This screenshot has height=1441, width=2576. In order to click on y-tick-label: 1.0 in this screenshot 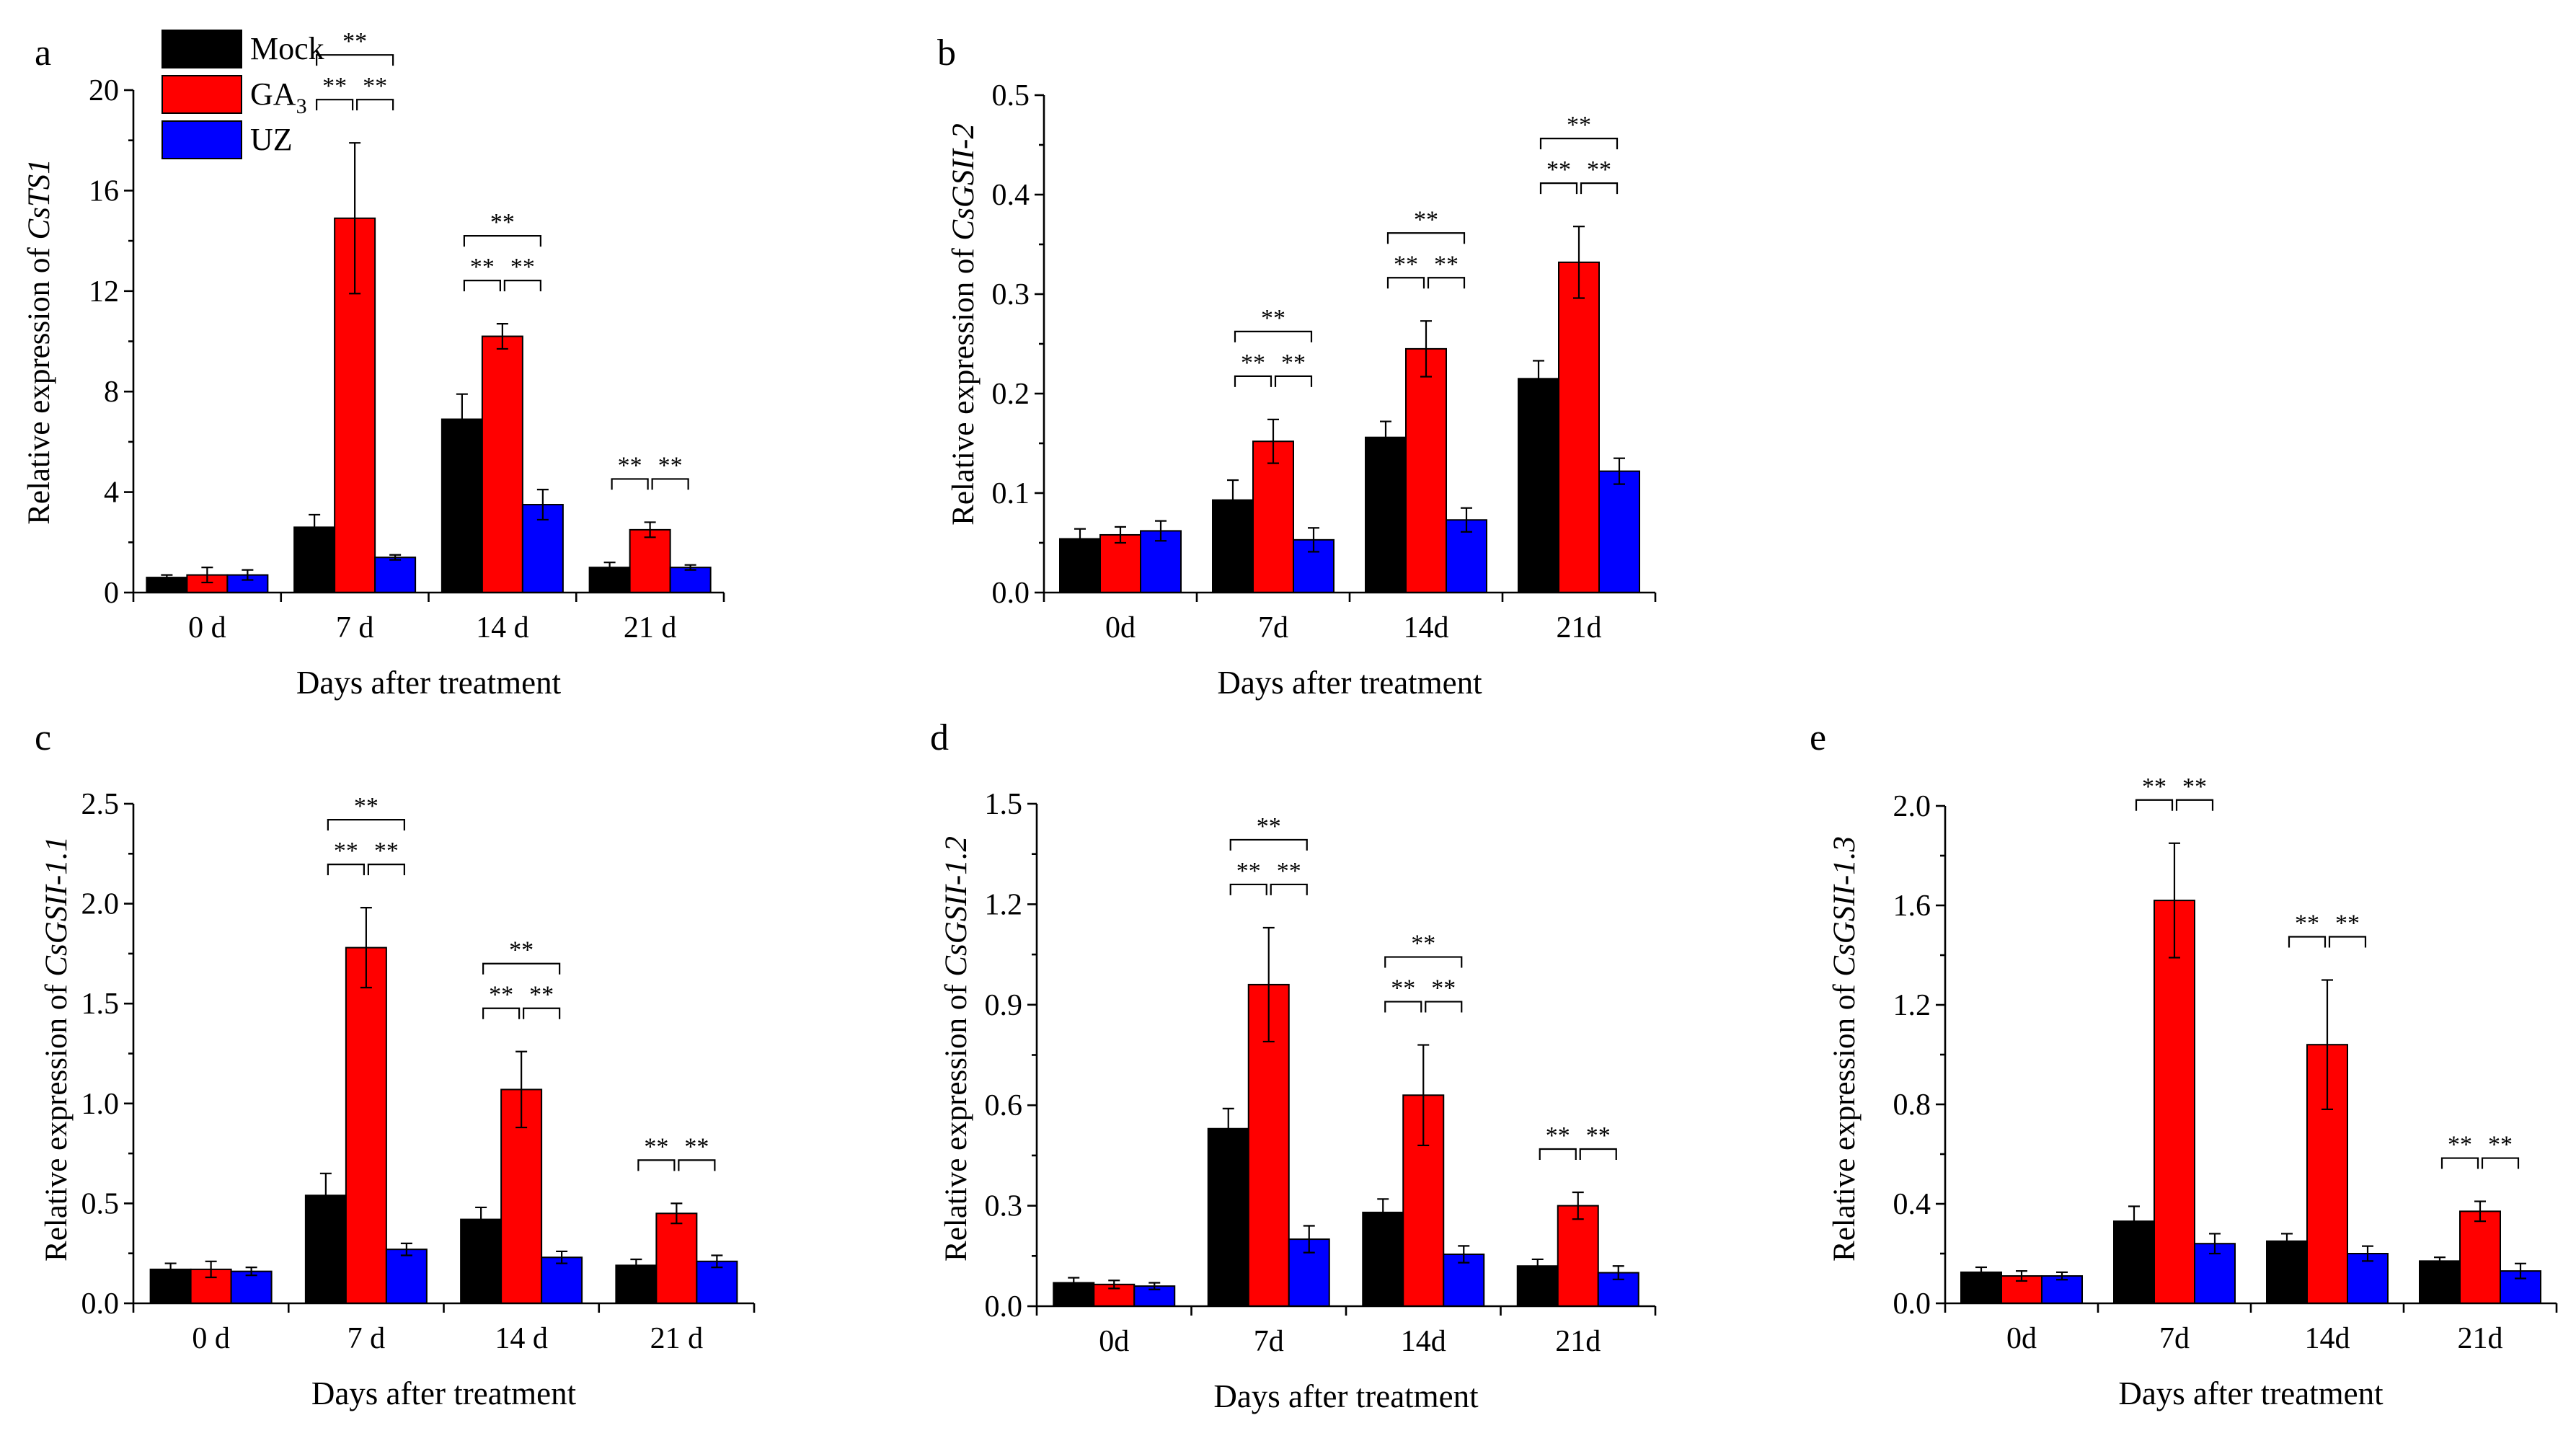, I will do `click(100, 1105)`.